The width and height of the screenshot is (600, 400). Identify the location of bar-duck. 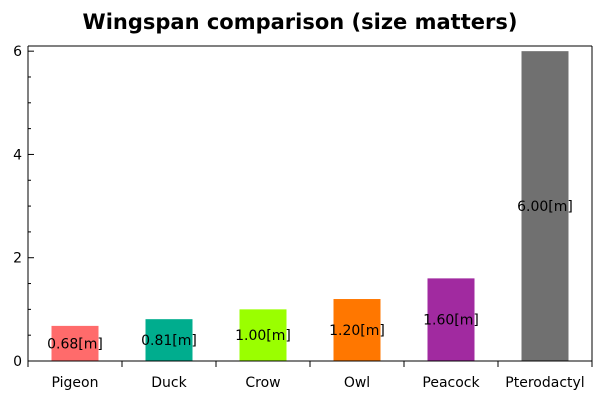
(169, 340).